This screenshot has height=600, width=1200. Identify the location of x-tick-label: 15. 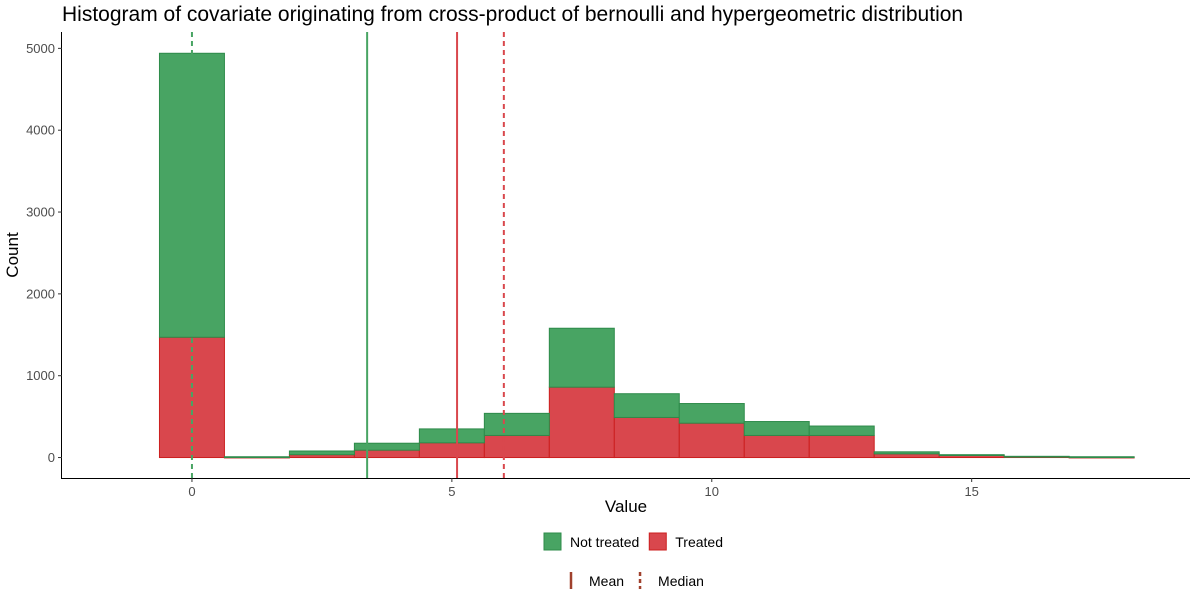
(971, 491).